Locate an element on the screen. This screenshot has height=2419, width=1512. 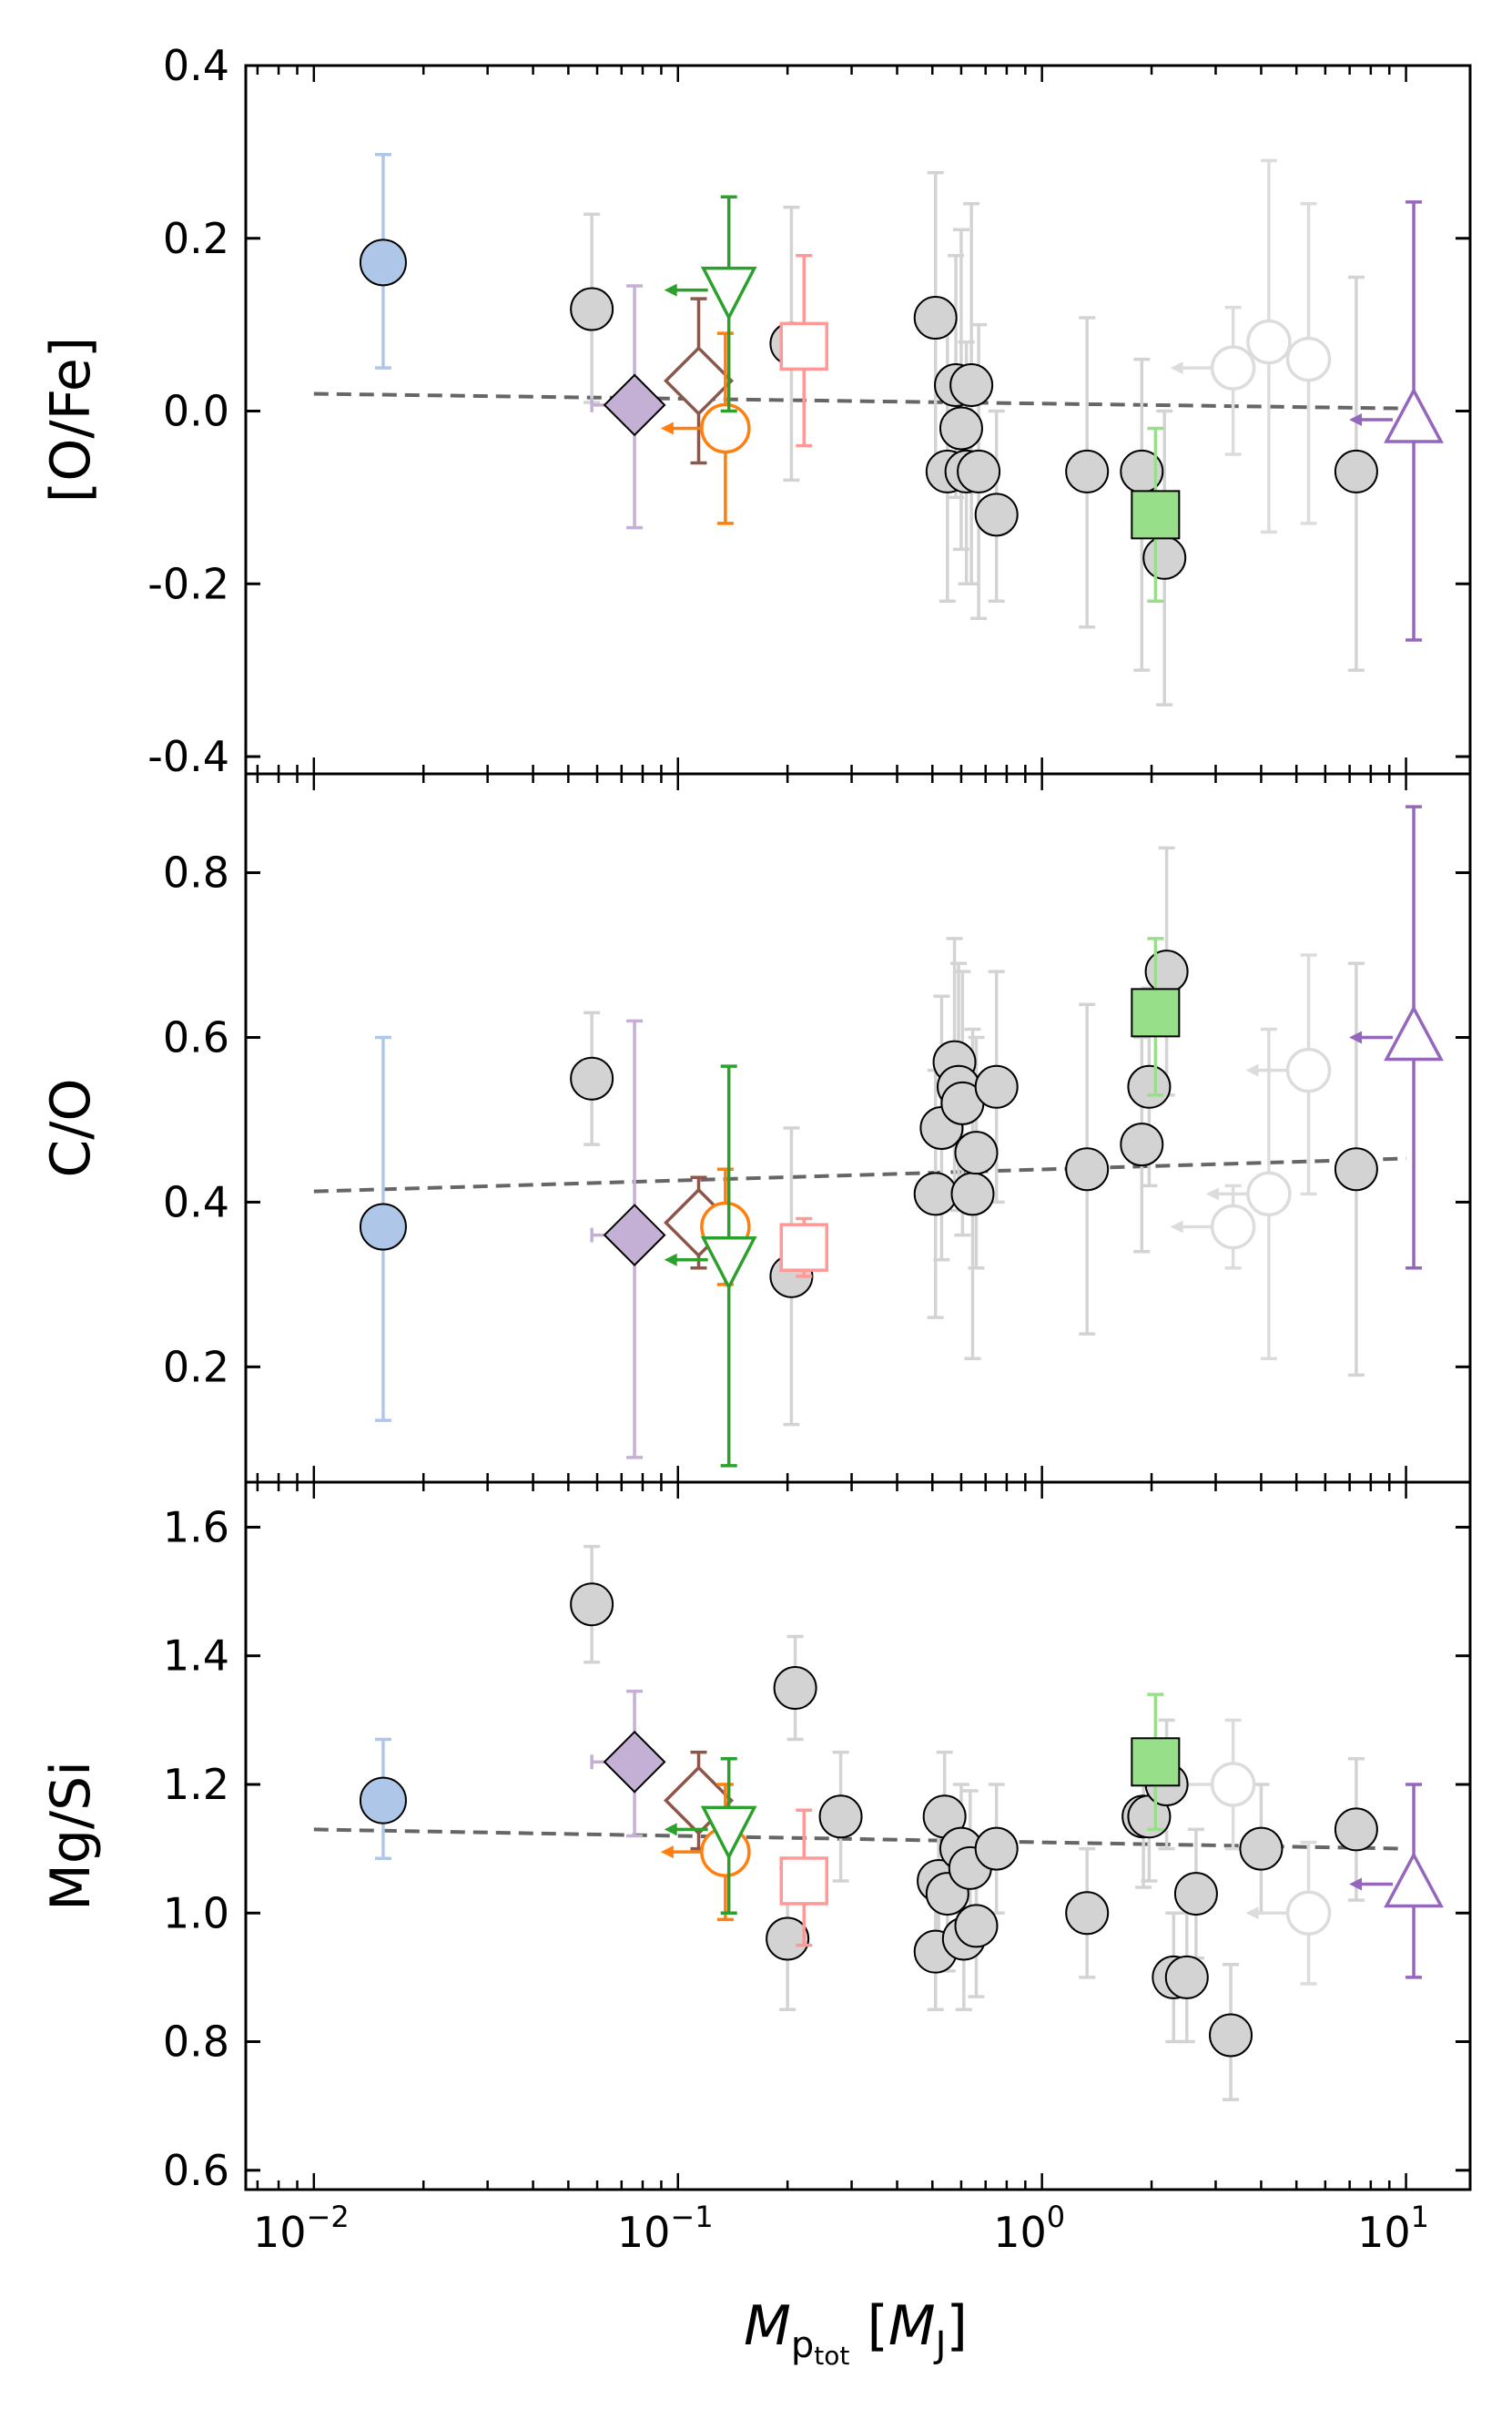
x-axis-label: Mptot [MJ] is located at coordinates (856, 2332).